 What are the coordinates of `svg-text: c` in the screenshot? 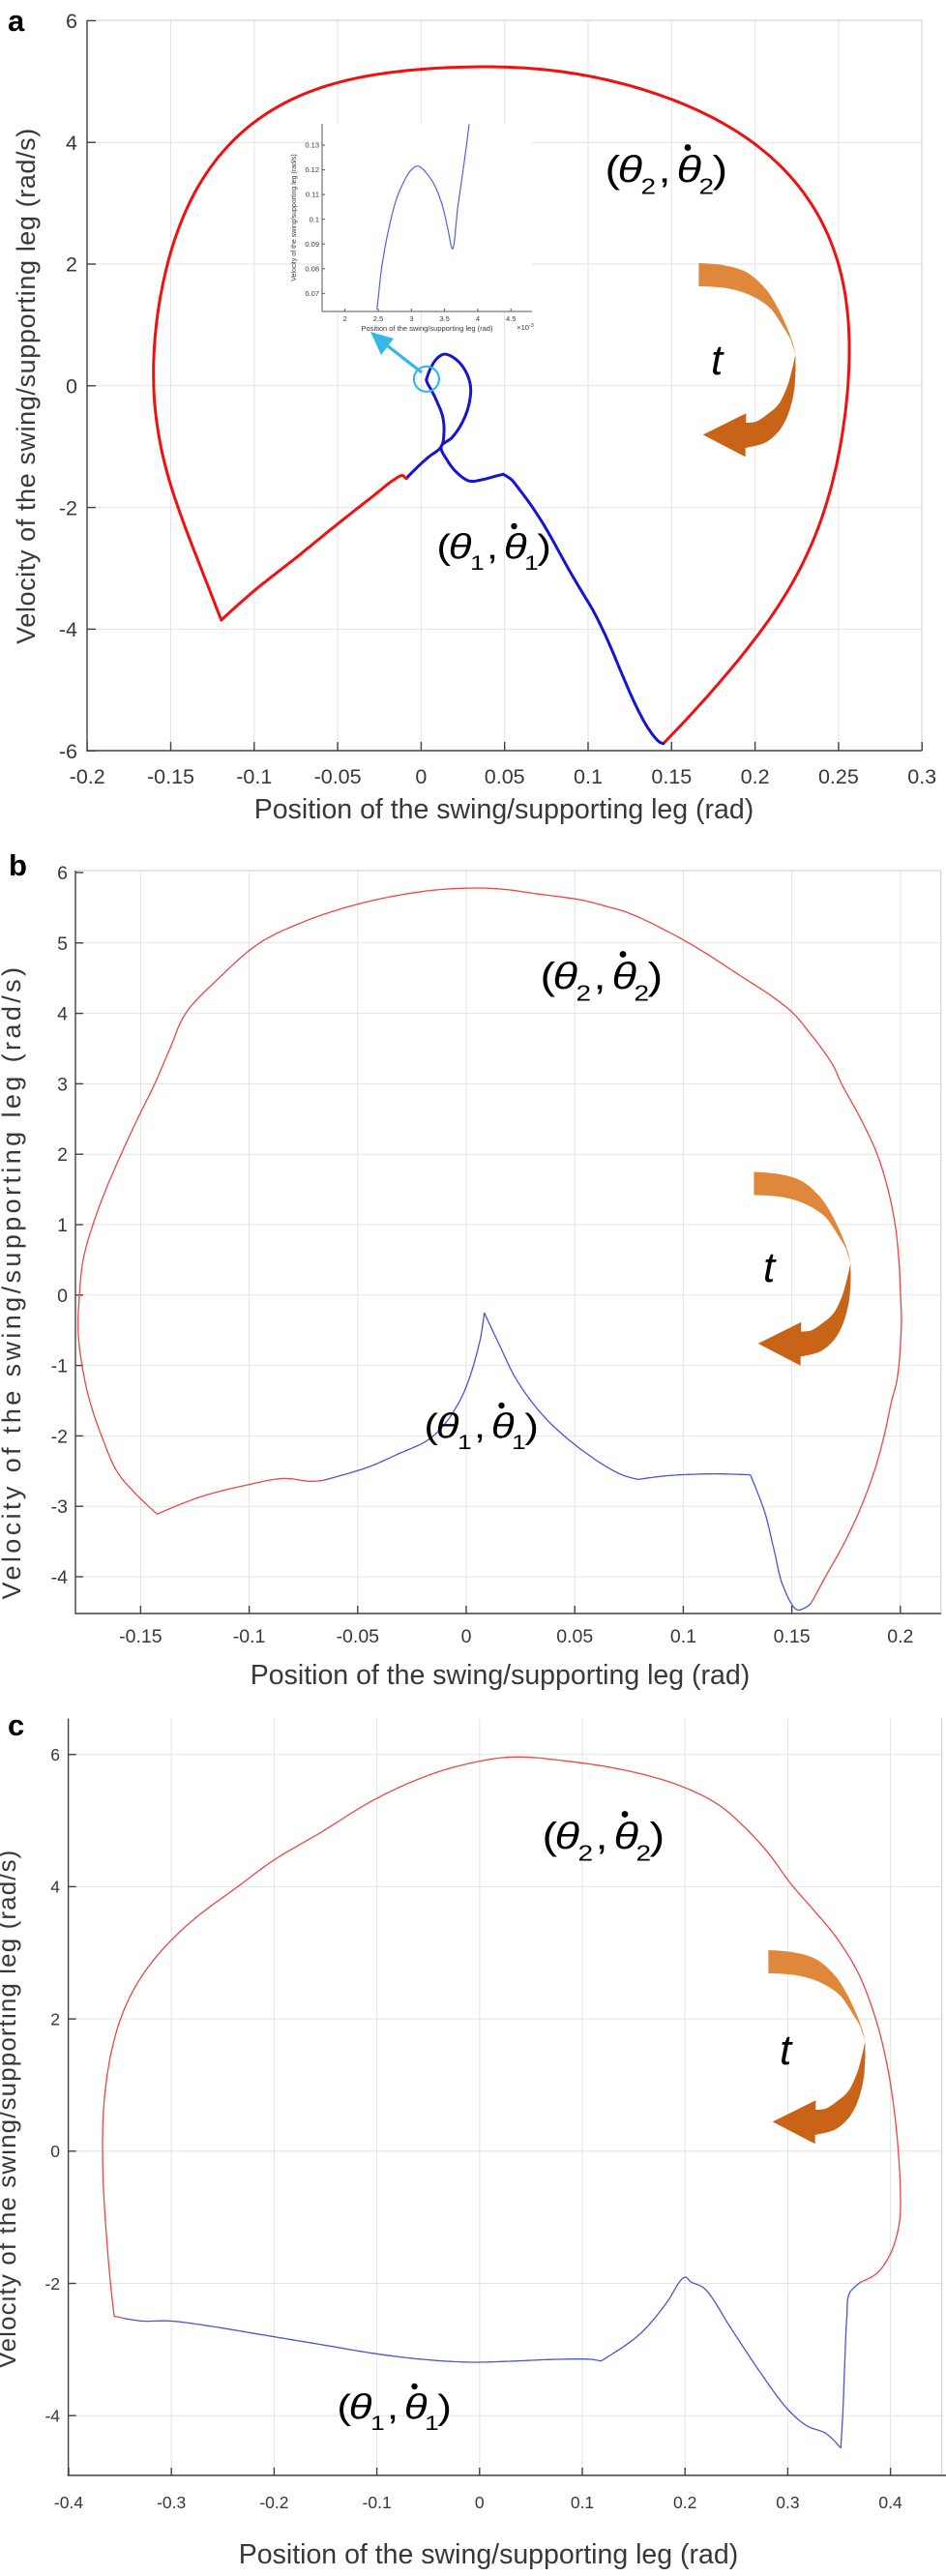 It's located at (16, 1725).